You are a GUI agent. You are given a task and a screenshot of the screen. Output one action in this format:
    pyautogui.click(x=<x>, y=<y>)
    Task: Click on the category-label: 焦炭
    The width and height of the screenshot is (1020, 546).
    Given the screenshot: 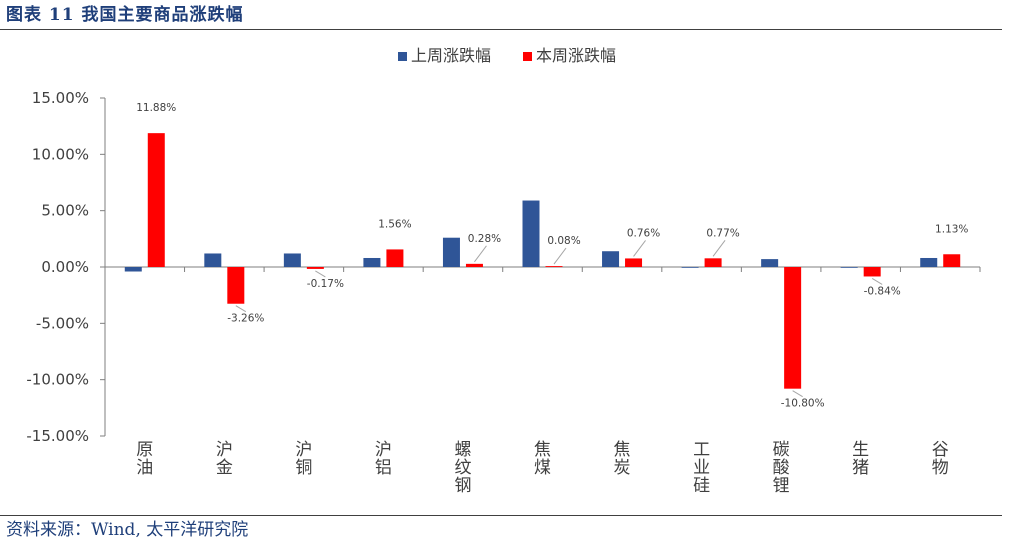 What is the action you would take?
    pyautogui.click(x=622, y=459)
    